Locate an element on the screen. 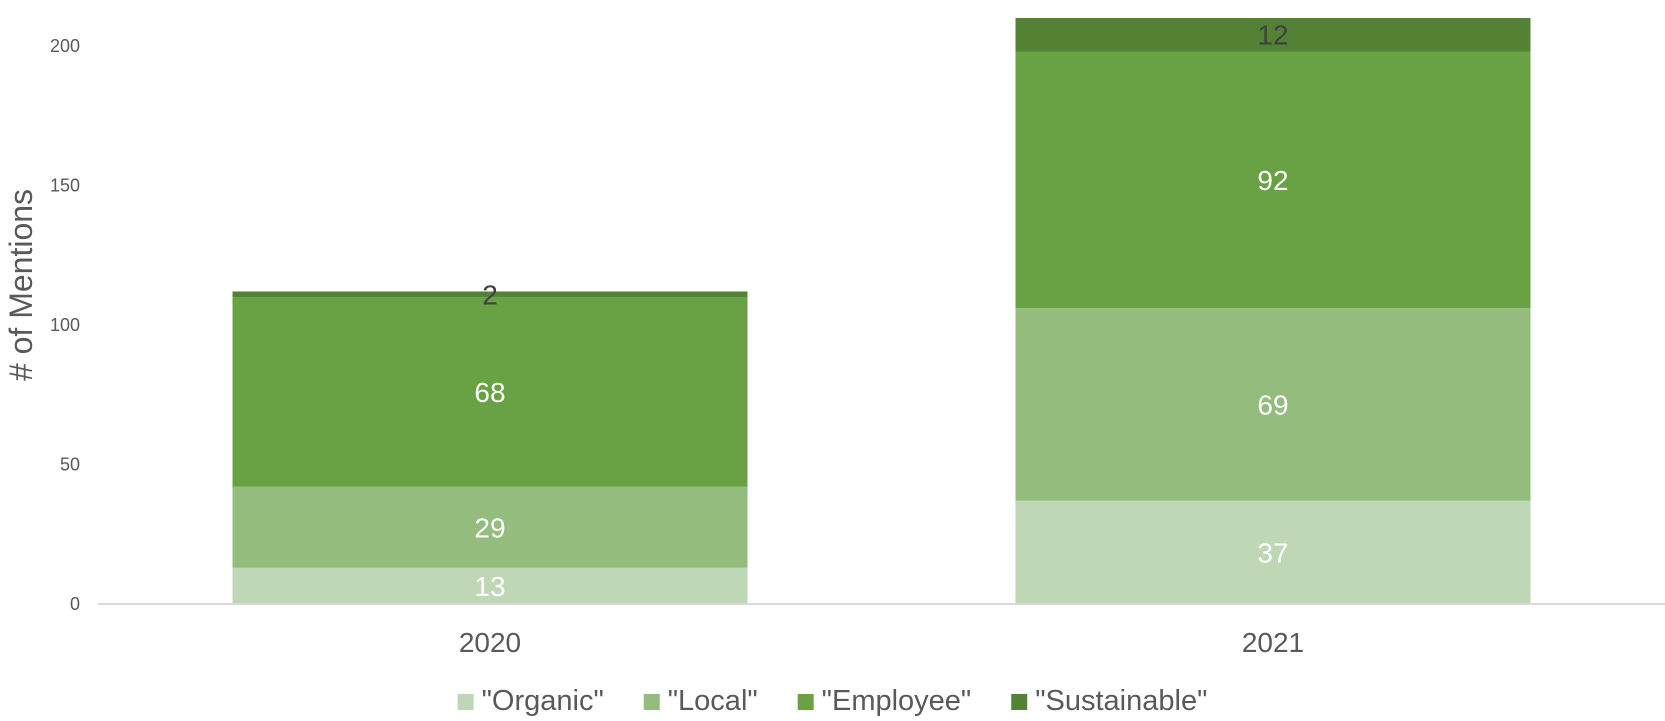 Image resolution: width=1665 pixels, height=721 pixels. legend: "Organic" "Local" "Employee" "Sustainable" is located at coordinates (832, 701).